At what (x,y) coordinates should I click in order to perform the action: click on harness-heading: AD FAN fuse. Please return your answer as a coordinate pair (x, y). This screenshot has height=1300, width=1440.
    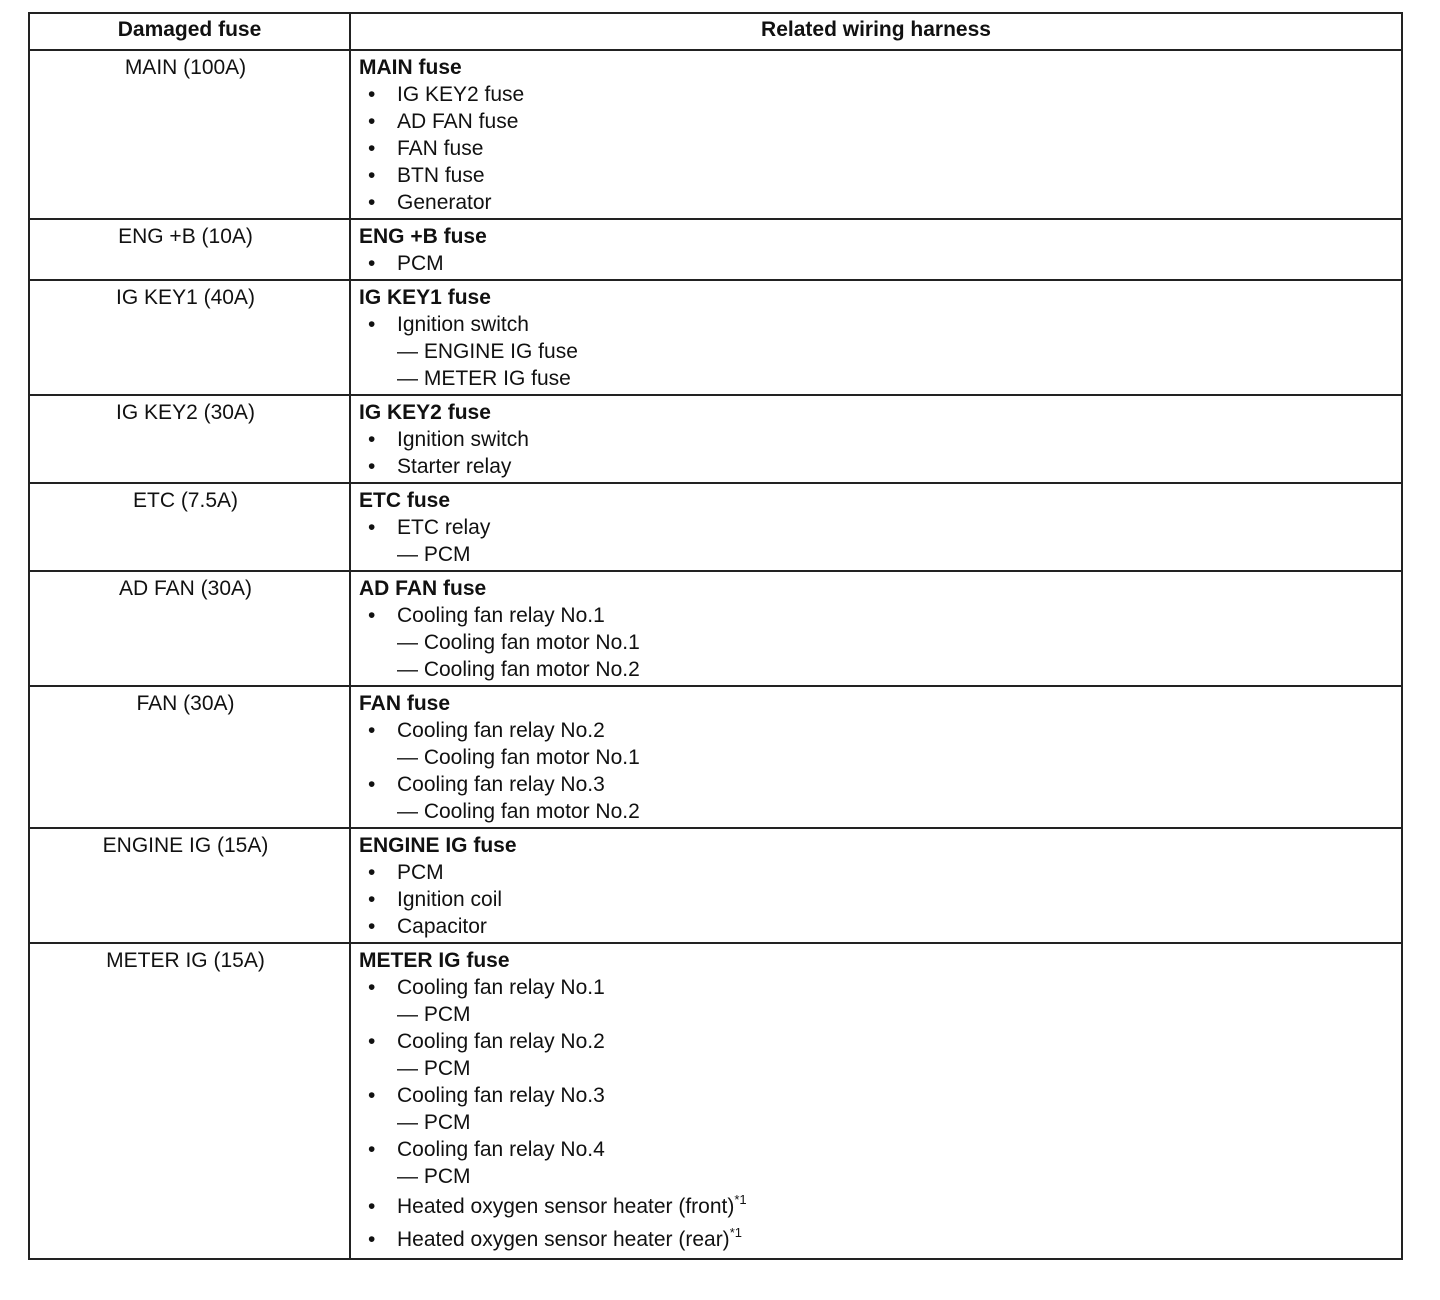
    Looking at the image, I should click on (423, 588).